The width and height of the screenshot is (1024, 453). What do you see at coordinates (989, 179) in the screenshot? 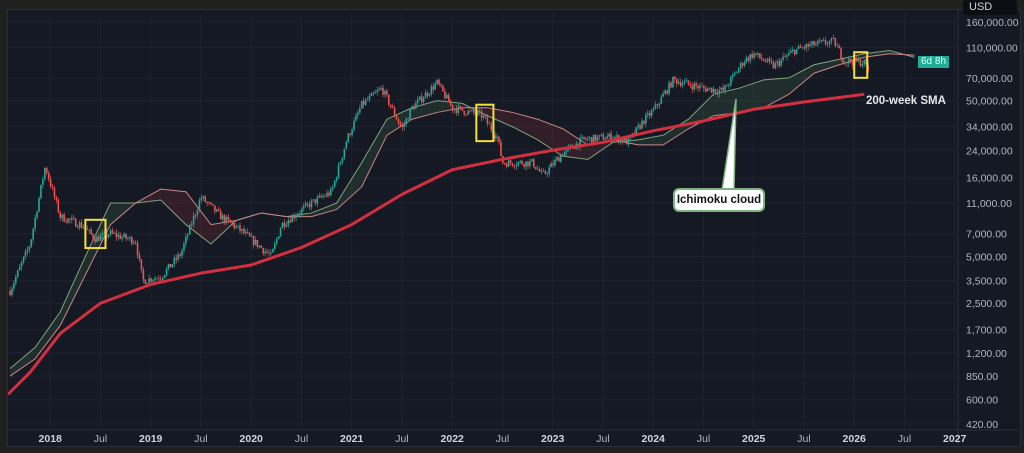
I see `y-tick-label: 16,000.00` at bounding box center [989, 179].